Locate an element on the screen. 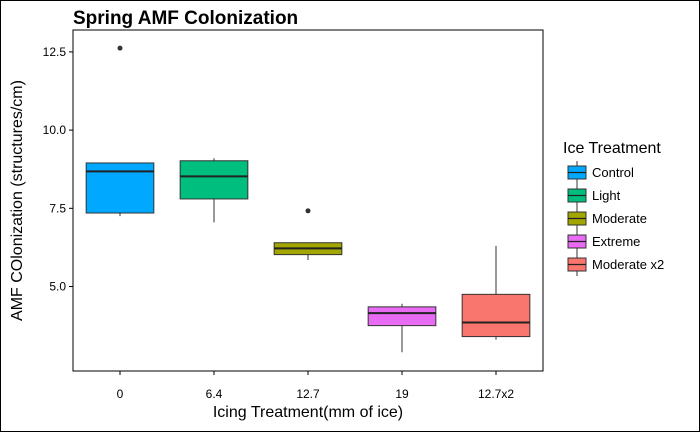 This screenshot has width=700, height=432. legend-item: Moderate is located at coordinates (607, 218).